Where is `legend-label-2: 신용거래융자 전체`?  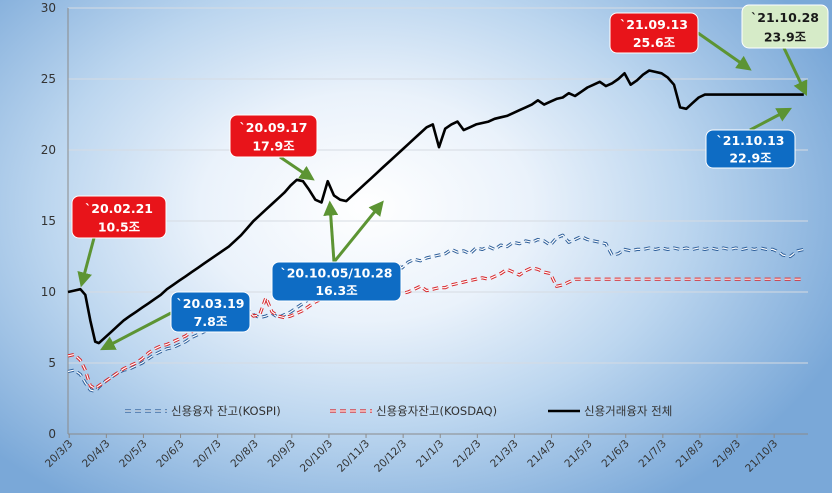 legend-label-2: 신용거래융자 전체 is located at coordinates (628, 411).